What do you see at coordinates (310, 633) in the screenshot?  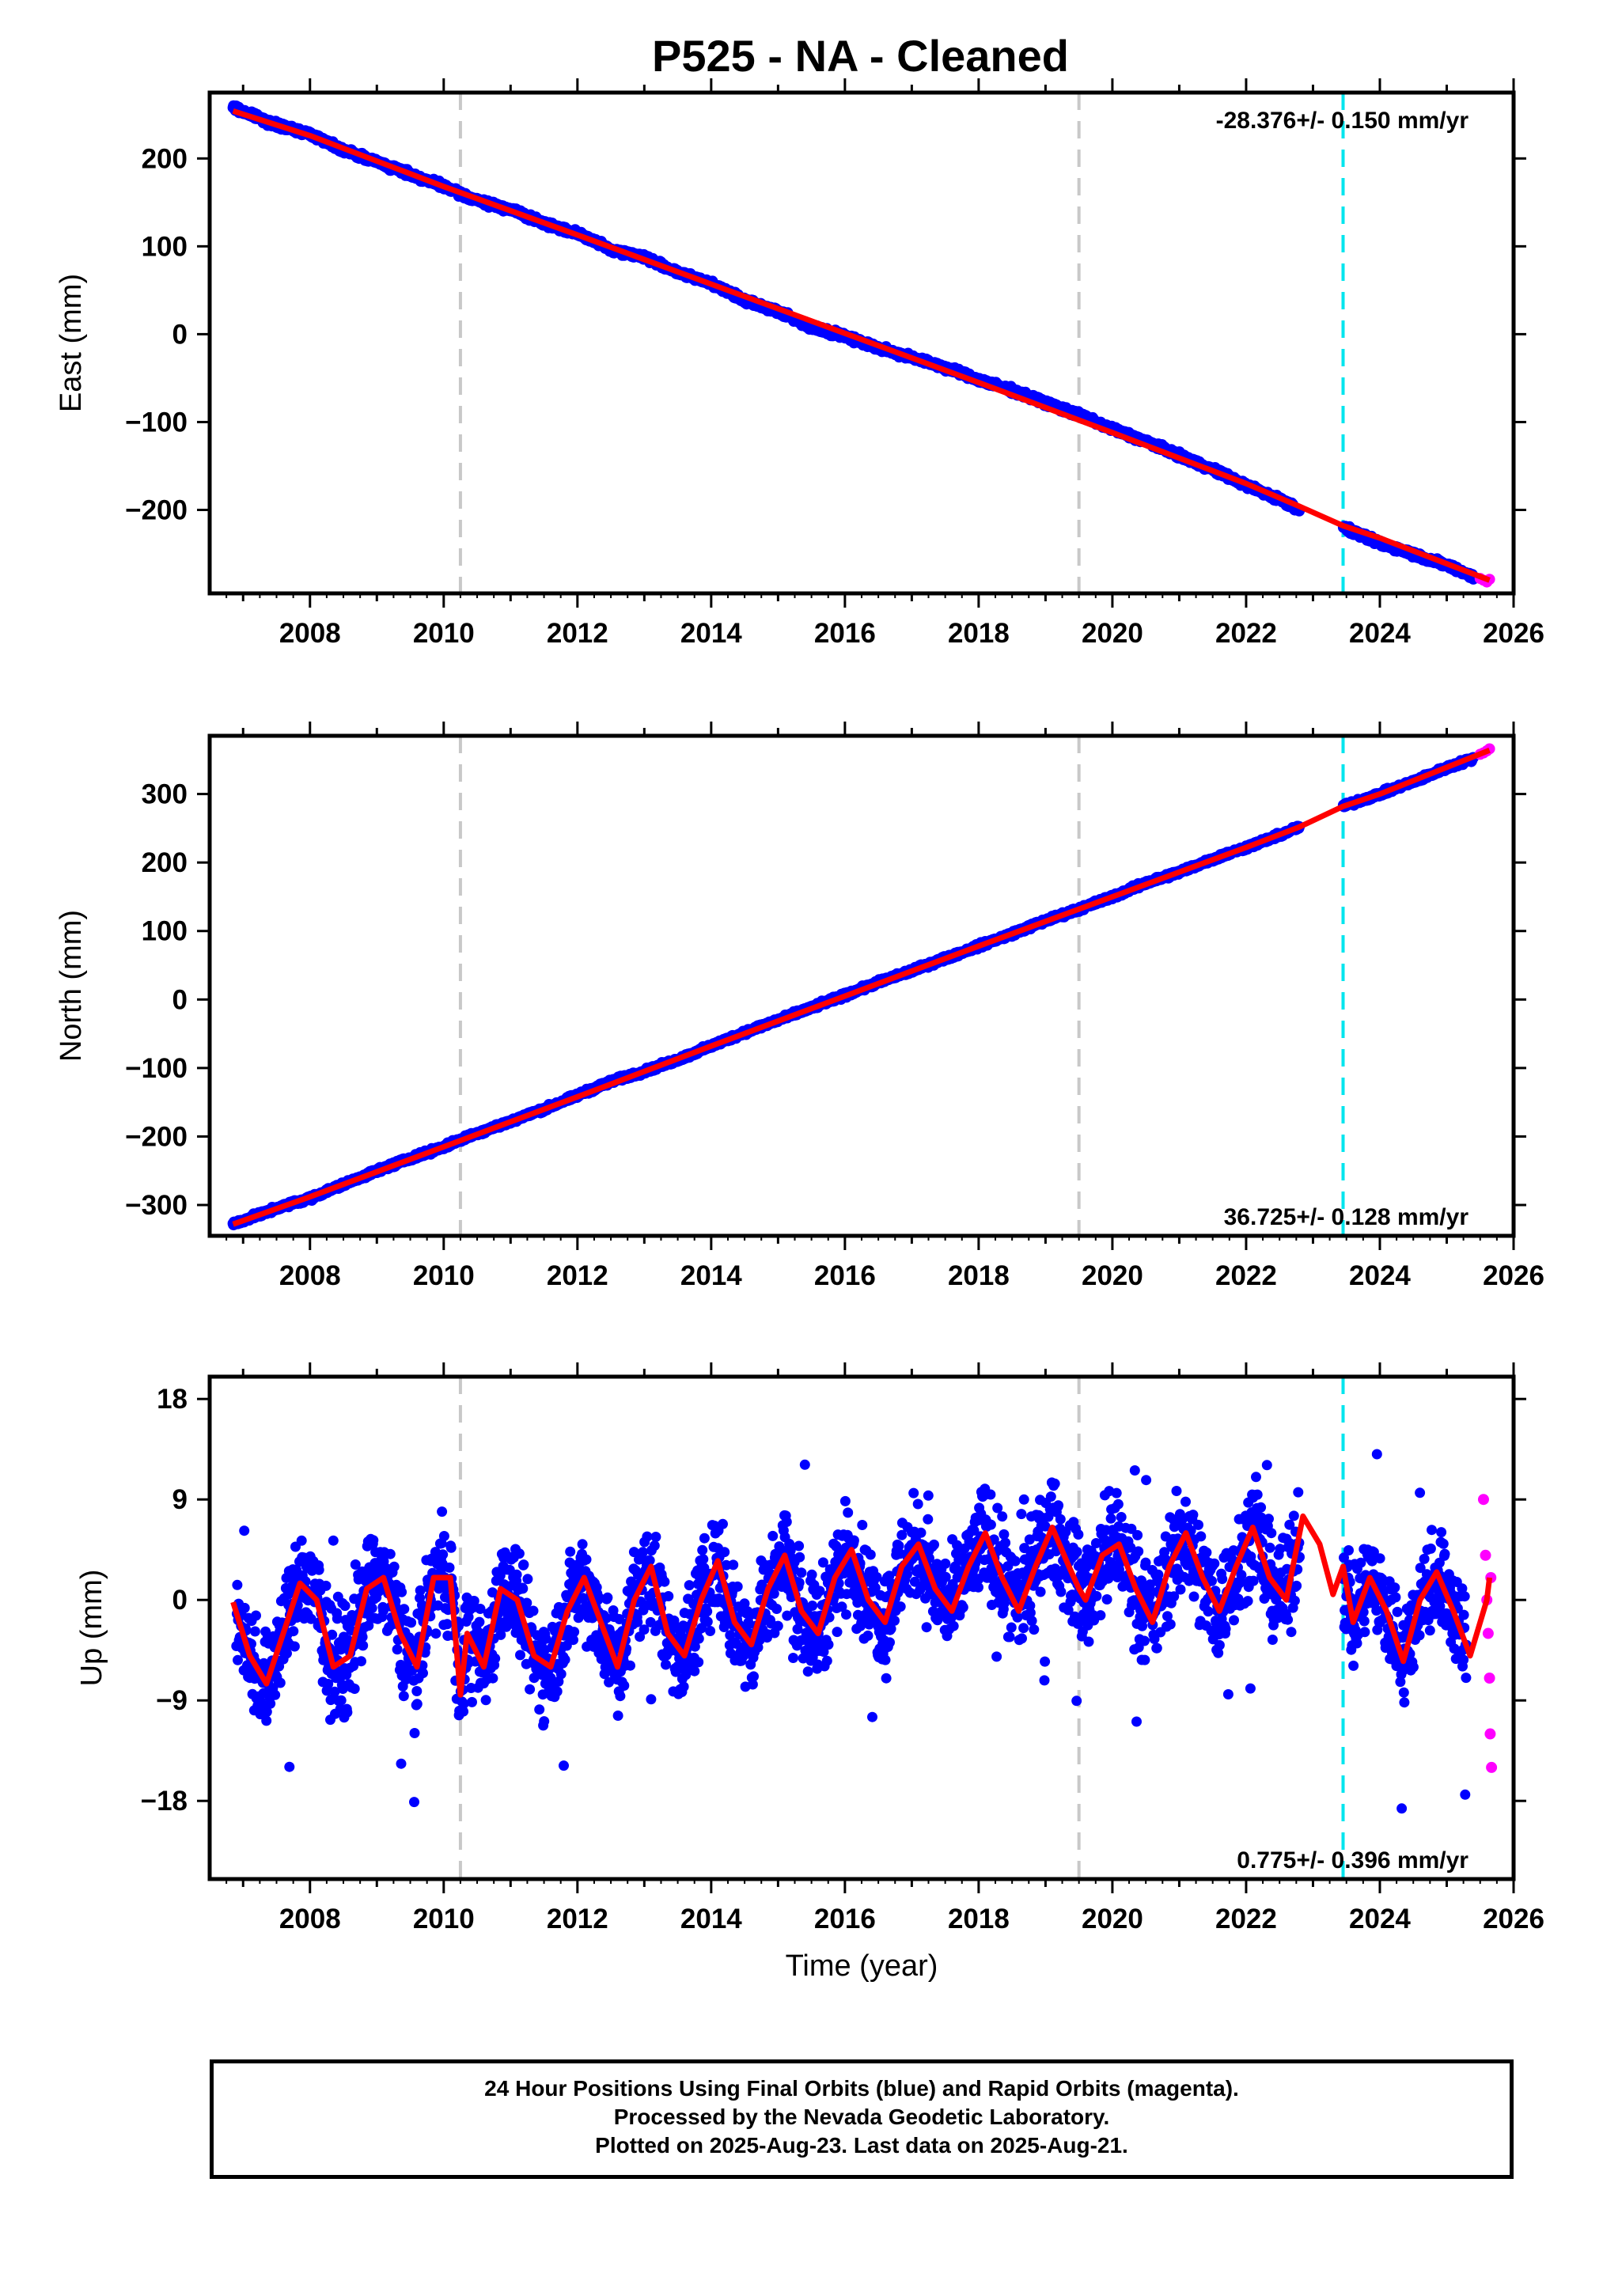 I see `east-x-tick-label: 2008` at bounding box center [310, 633].